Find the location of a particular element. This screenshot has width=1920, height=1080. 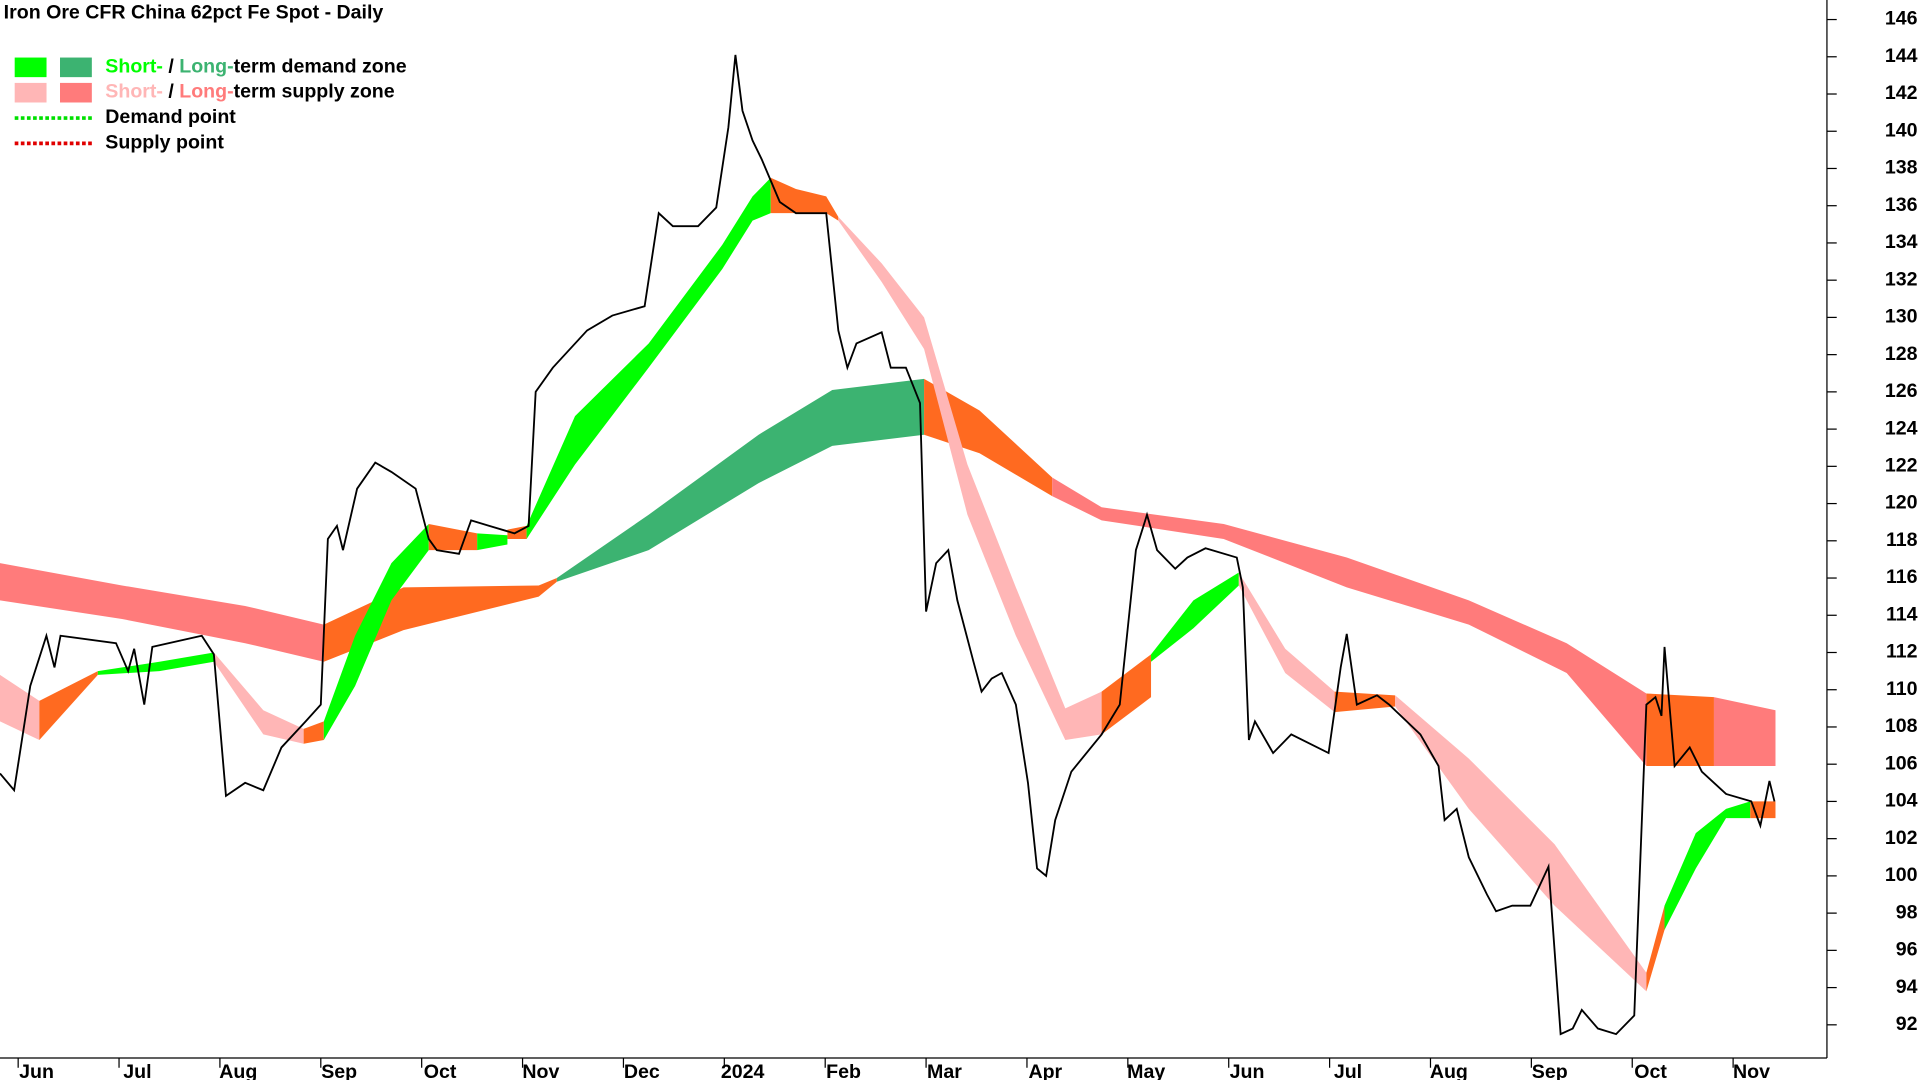

y-tick-label: 124 is located at coordinates (1901, 428).